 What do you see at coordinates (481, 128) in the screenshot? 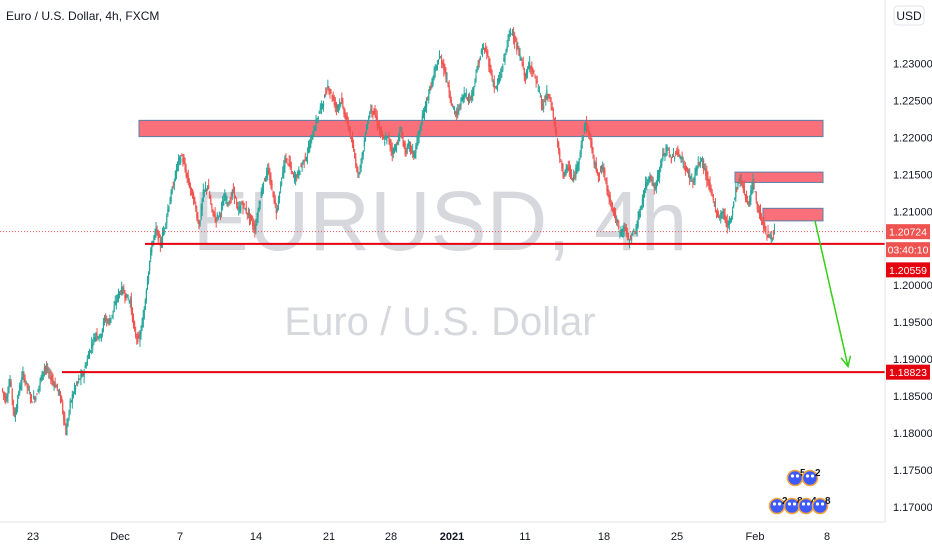
I see `resistance-zone-upper` at bounding box center [481, 128].